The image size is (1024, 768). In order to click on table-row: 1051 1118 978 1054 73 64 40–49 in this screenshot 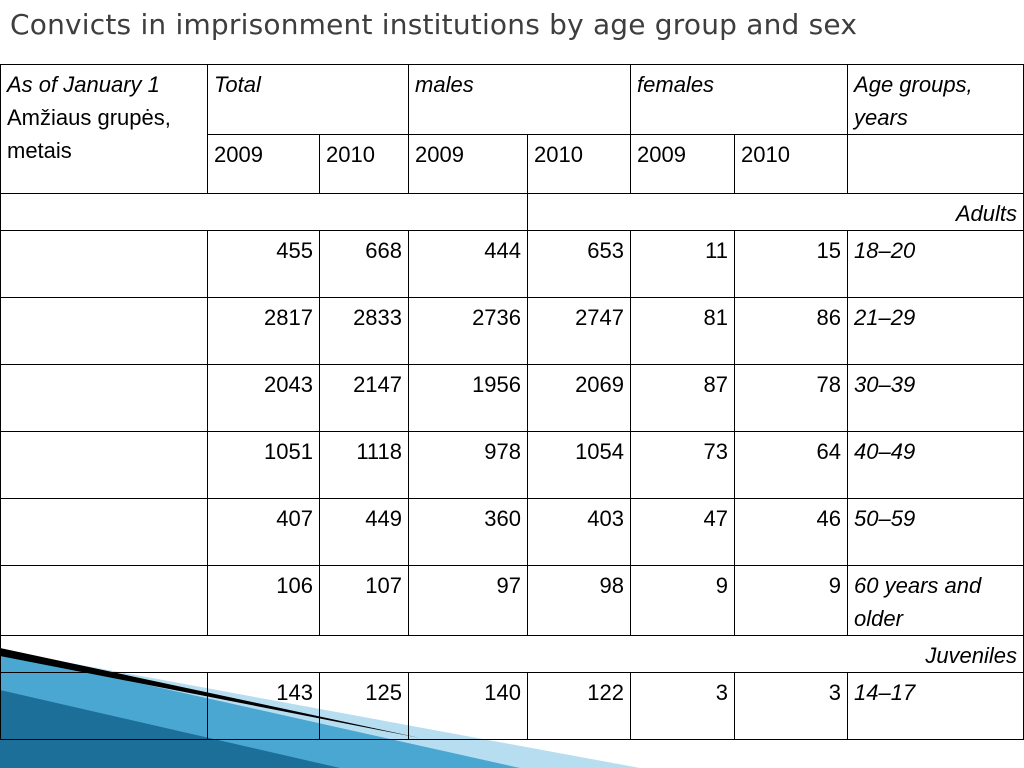, I will do `click(512, 465)`.